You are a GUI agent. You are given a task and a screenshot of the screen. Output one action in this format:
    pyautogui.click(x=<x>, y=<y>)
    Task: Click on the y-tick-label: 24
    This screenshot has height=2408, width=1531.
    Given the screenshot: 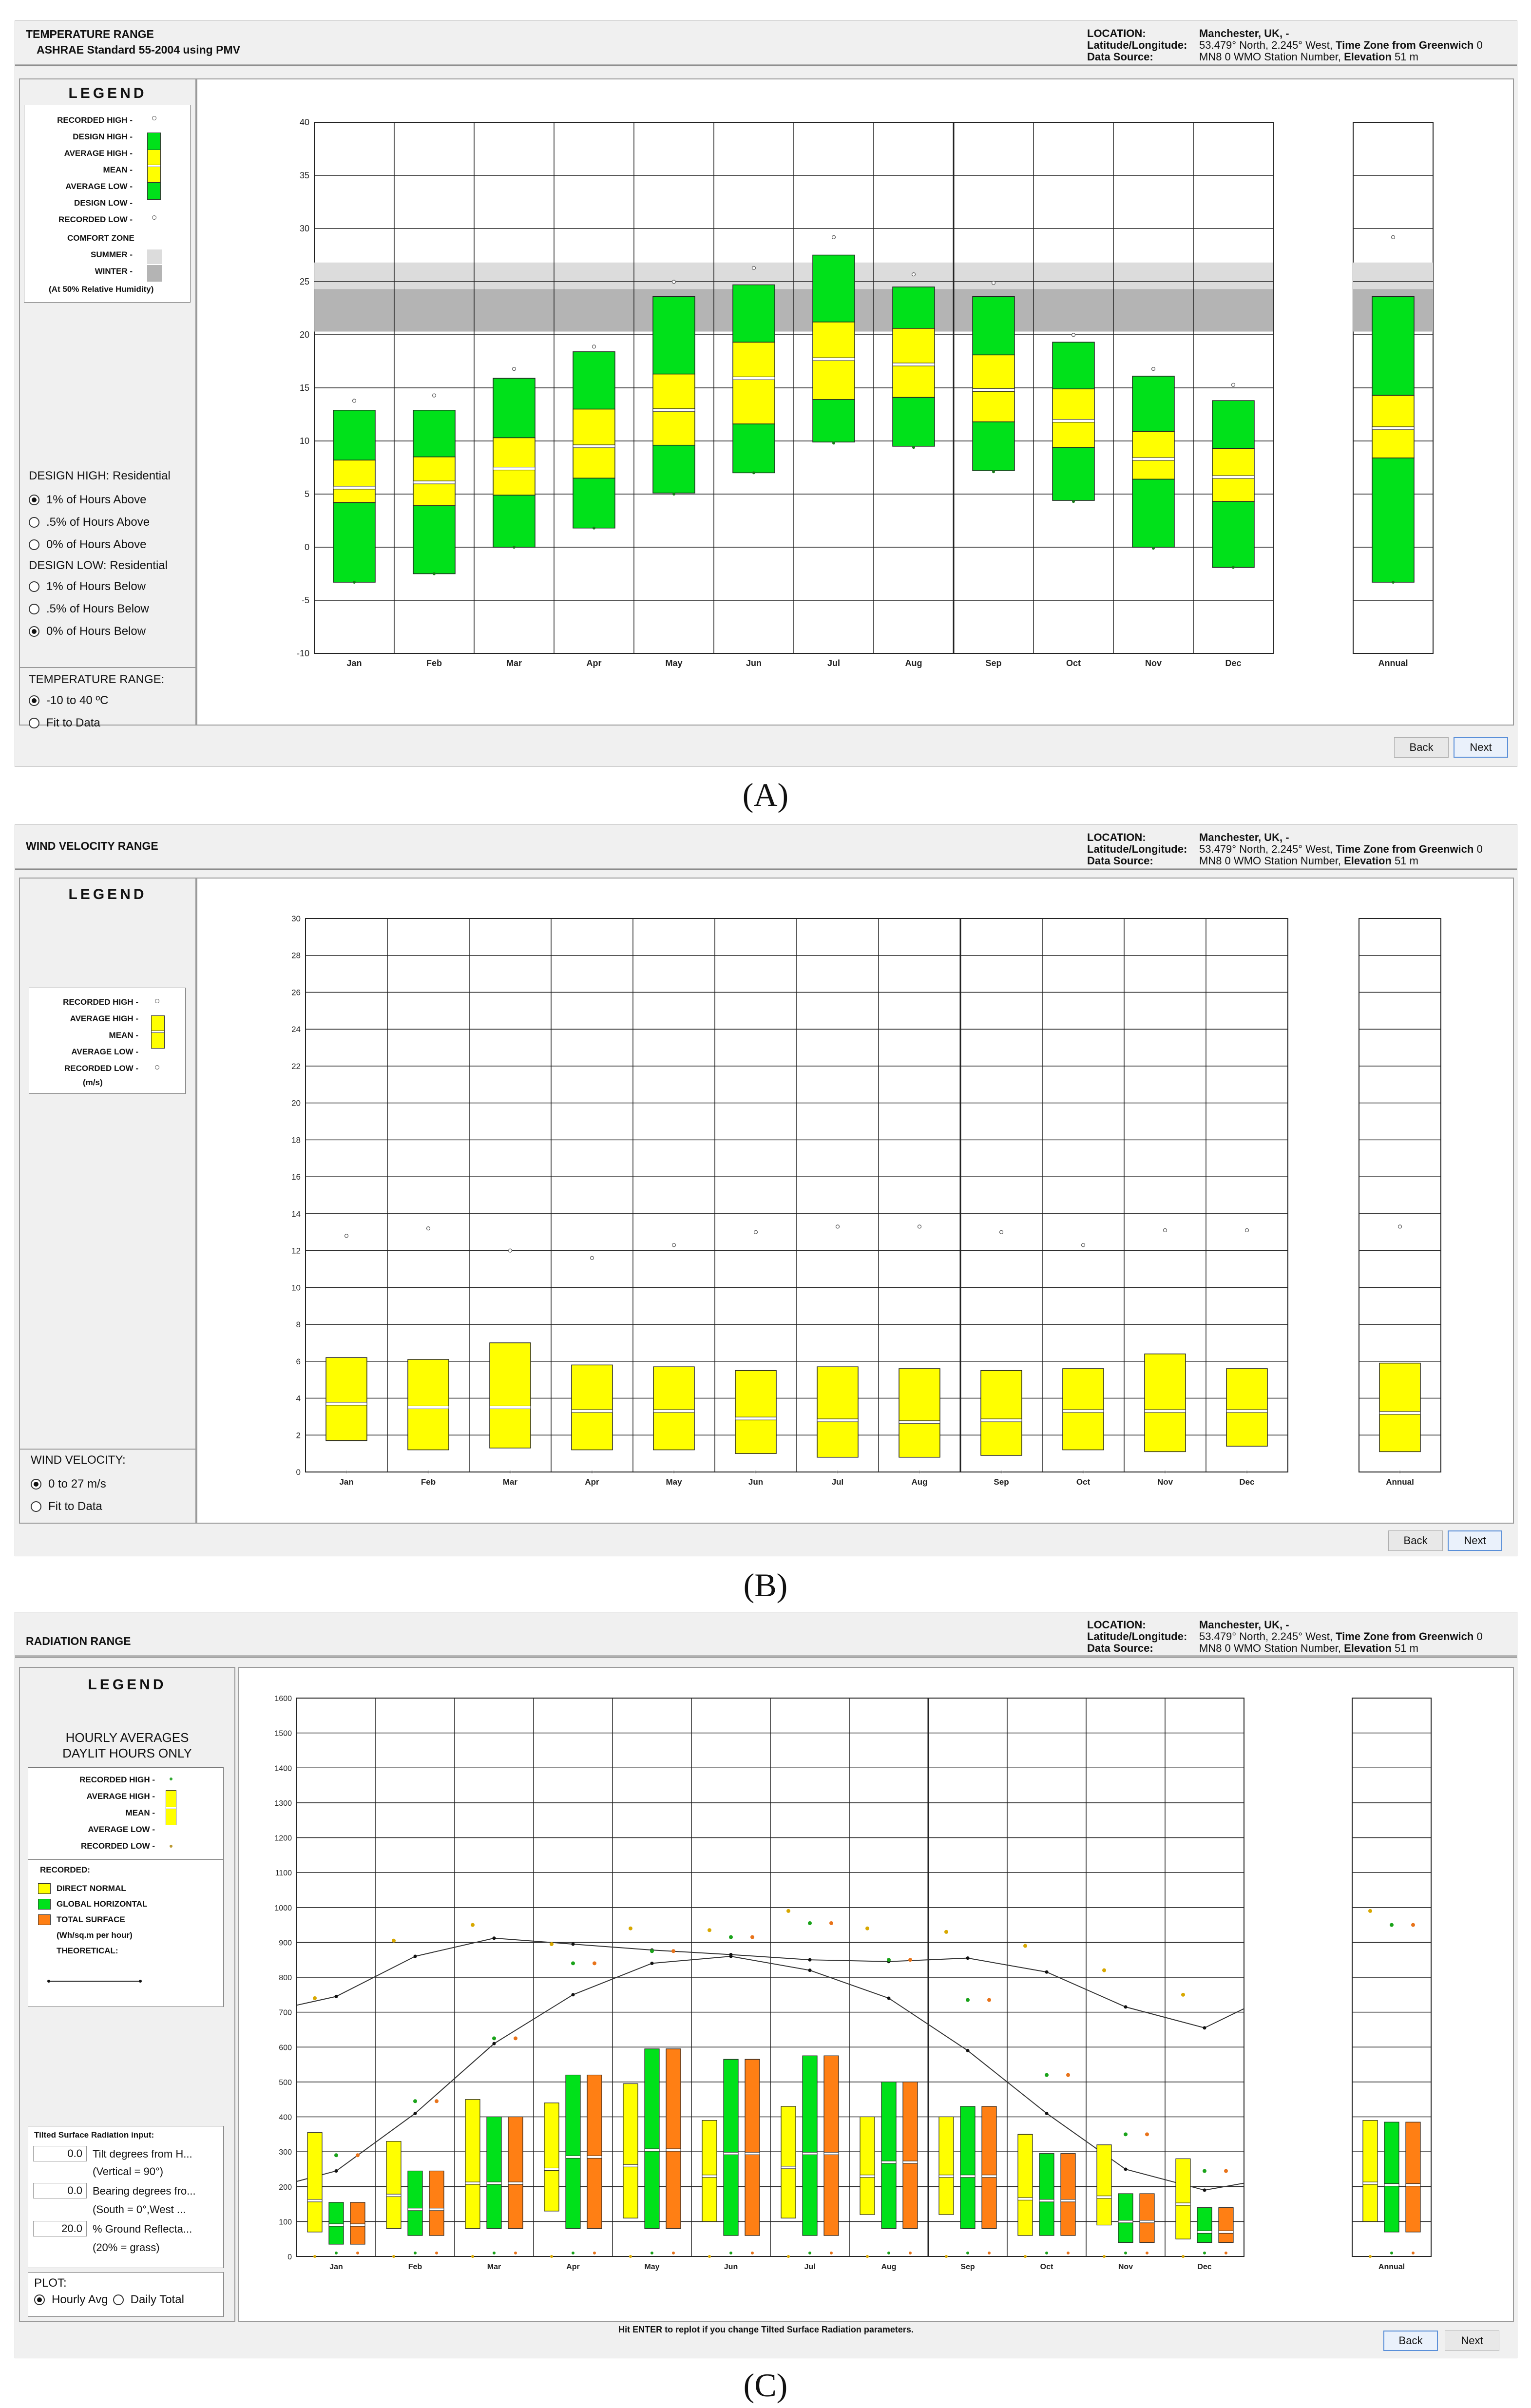 What is the action you would take?
    pyautogui.click(x=296, y=1030)
    